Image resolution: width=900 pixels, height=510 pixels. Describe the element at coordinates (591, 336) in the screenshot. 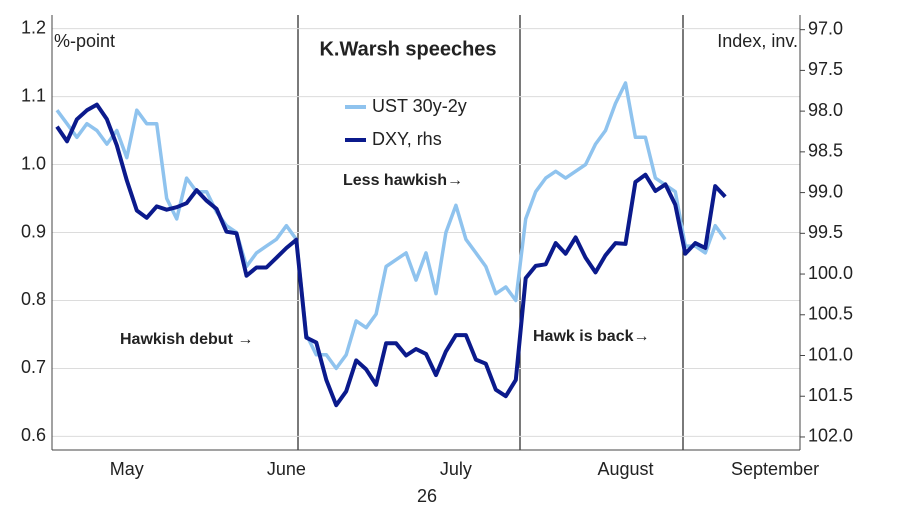

I see `annotation: Hawk is back→` at that location.